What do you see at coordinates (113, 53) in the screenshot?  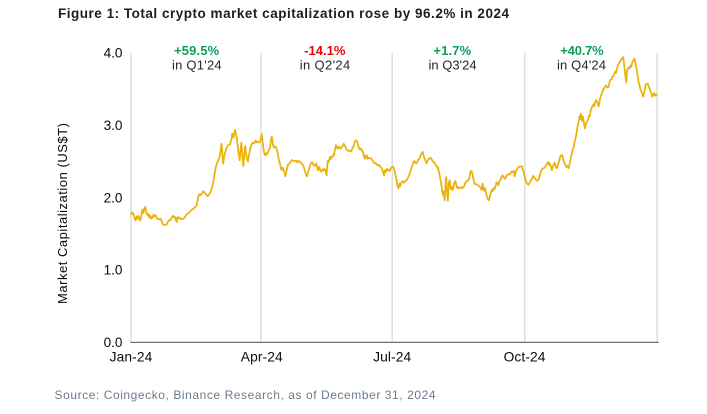 I see `svg-text: 4.0` at bounding box center [113, 53].